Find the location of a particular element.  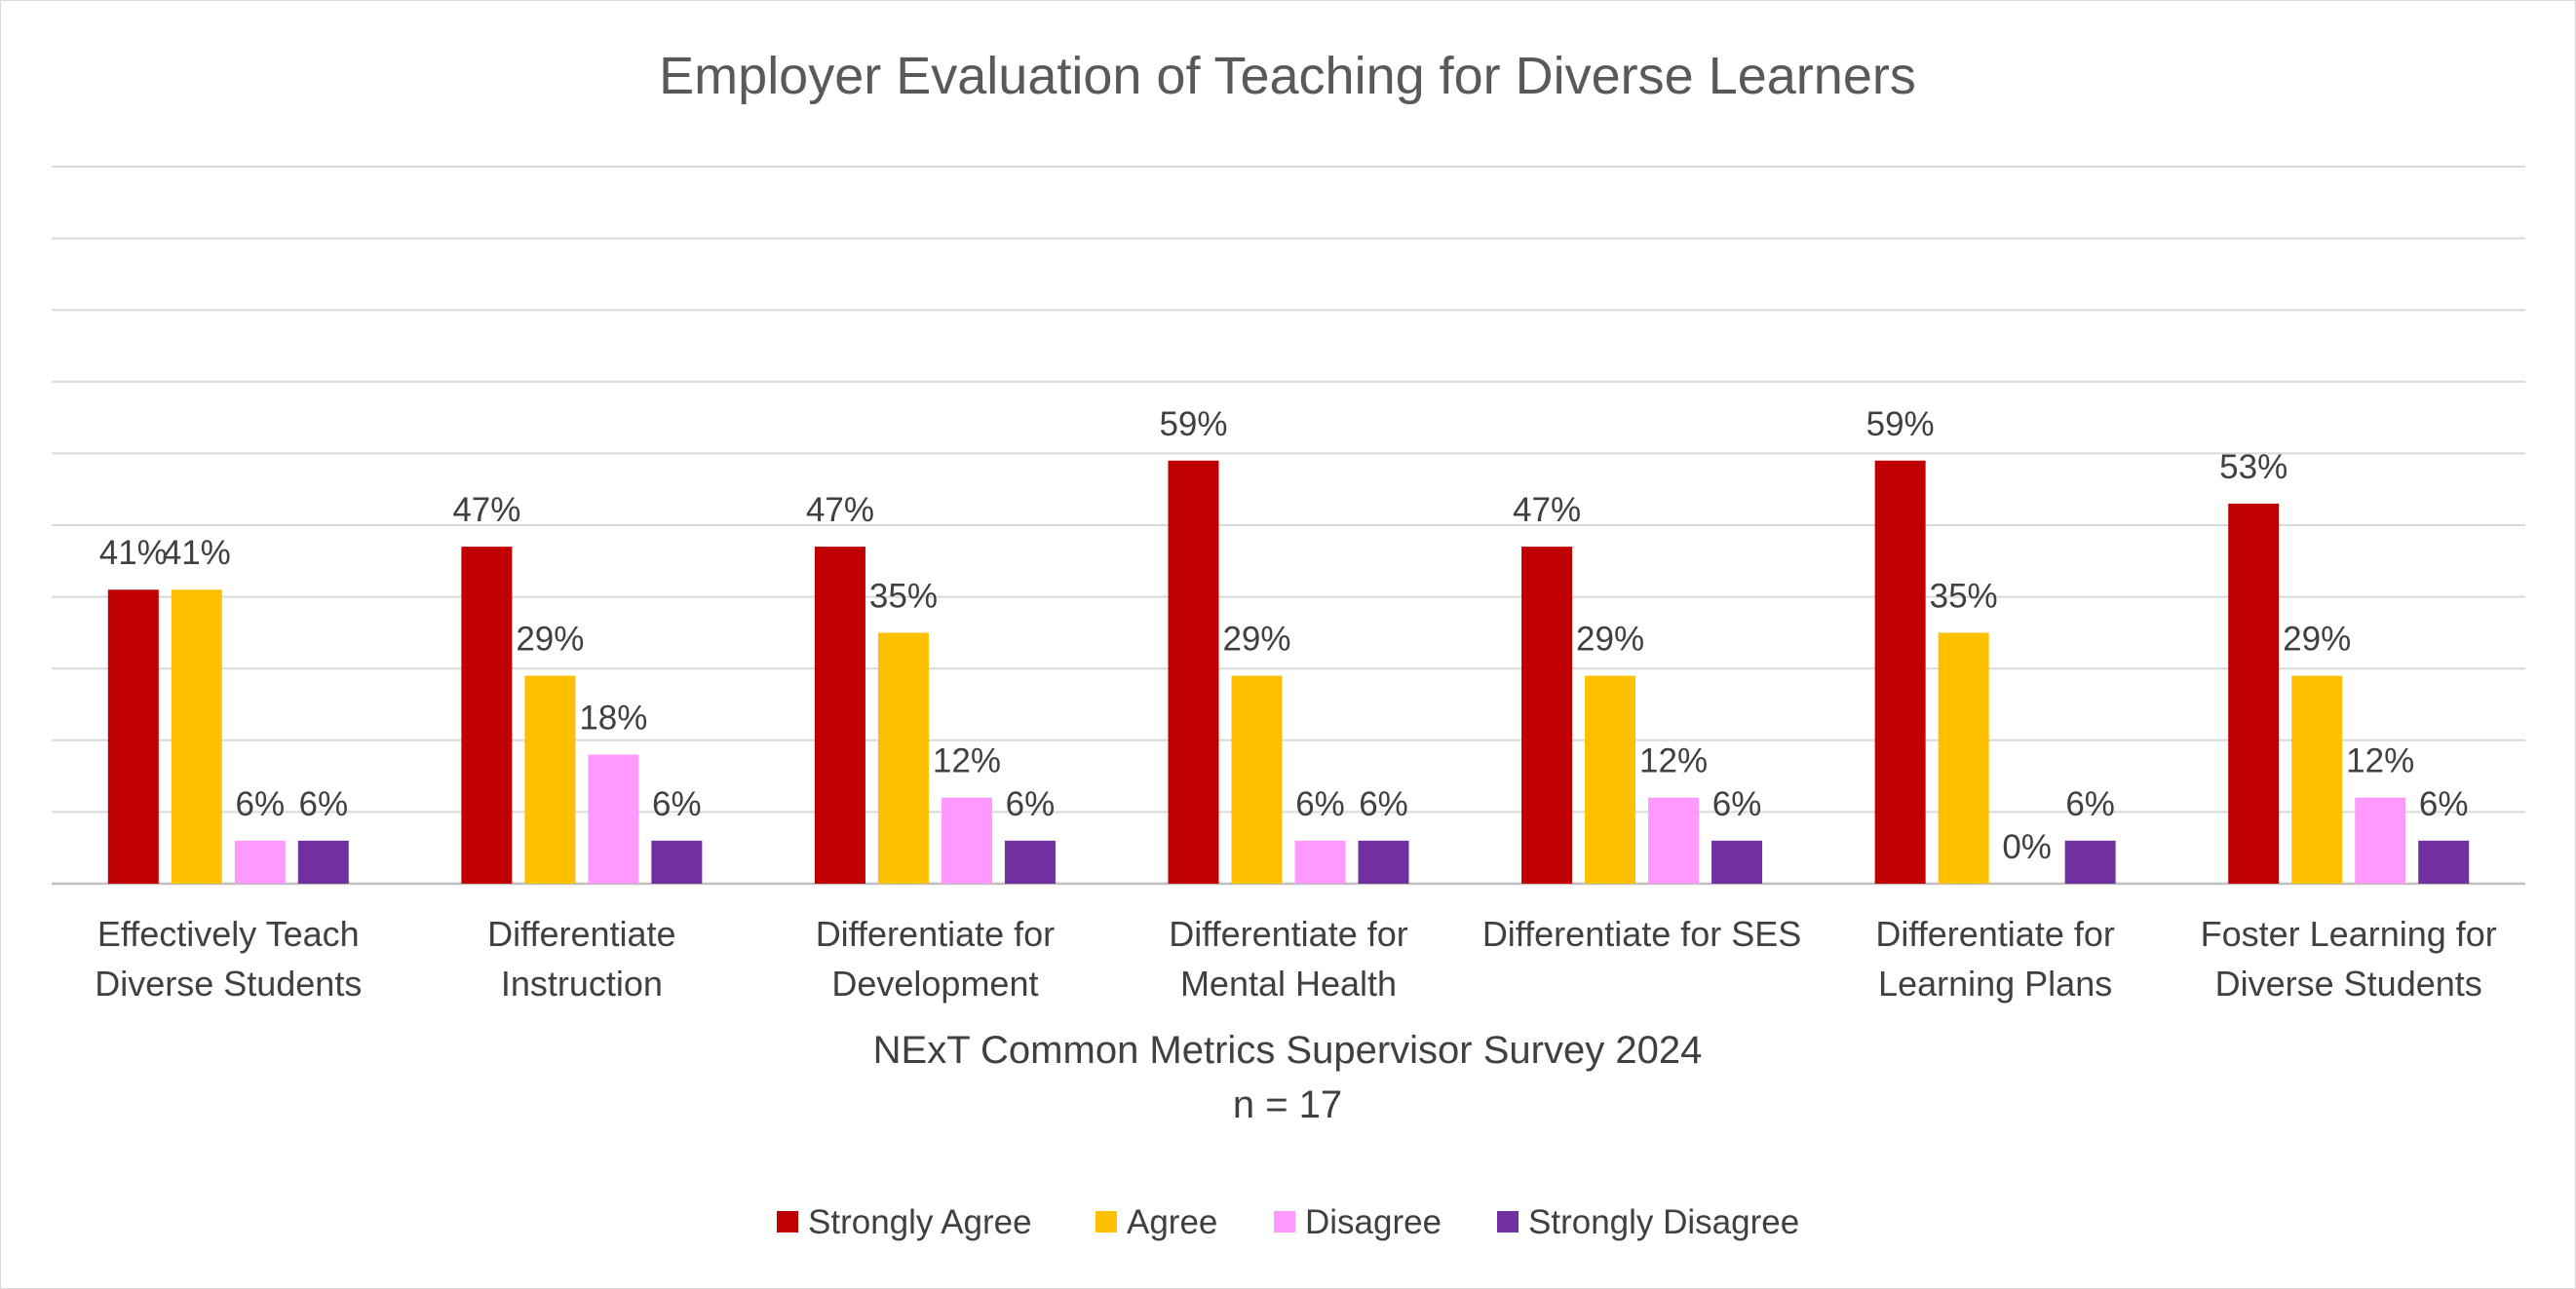

legend-label: Agree is located at coordinates (1172, 1222).